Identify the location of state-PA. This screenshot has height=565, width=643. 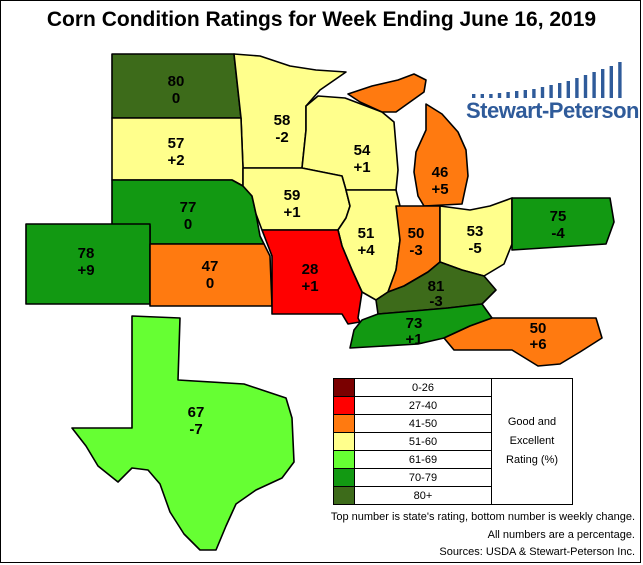
(563, 224).